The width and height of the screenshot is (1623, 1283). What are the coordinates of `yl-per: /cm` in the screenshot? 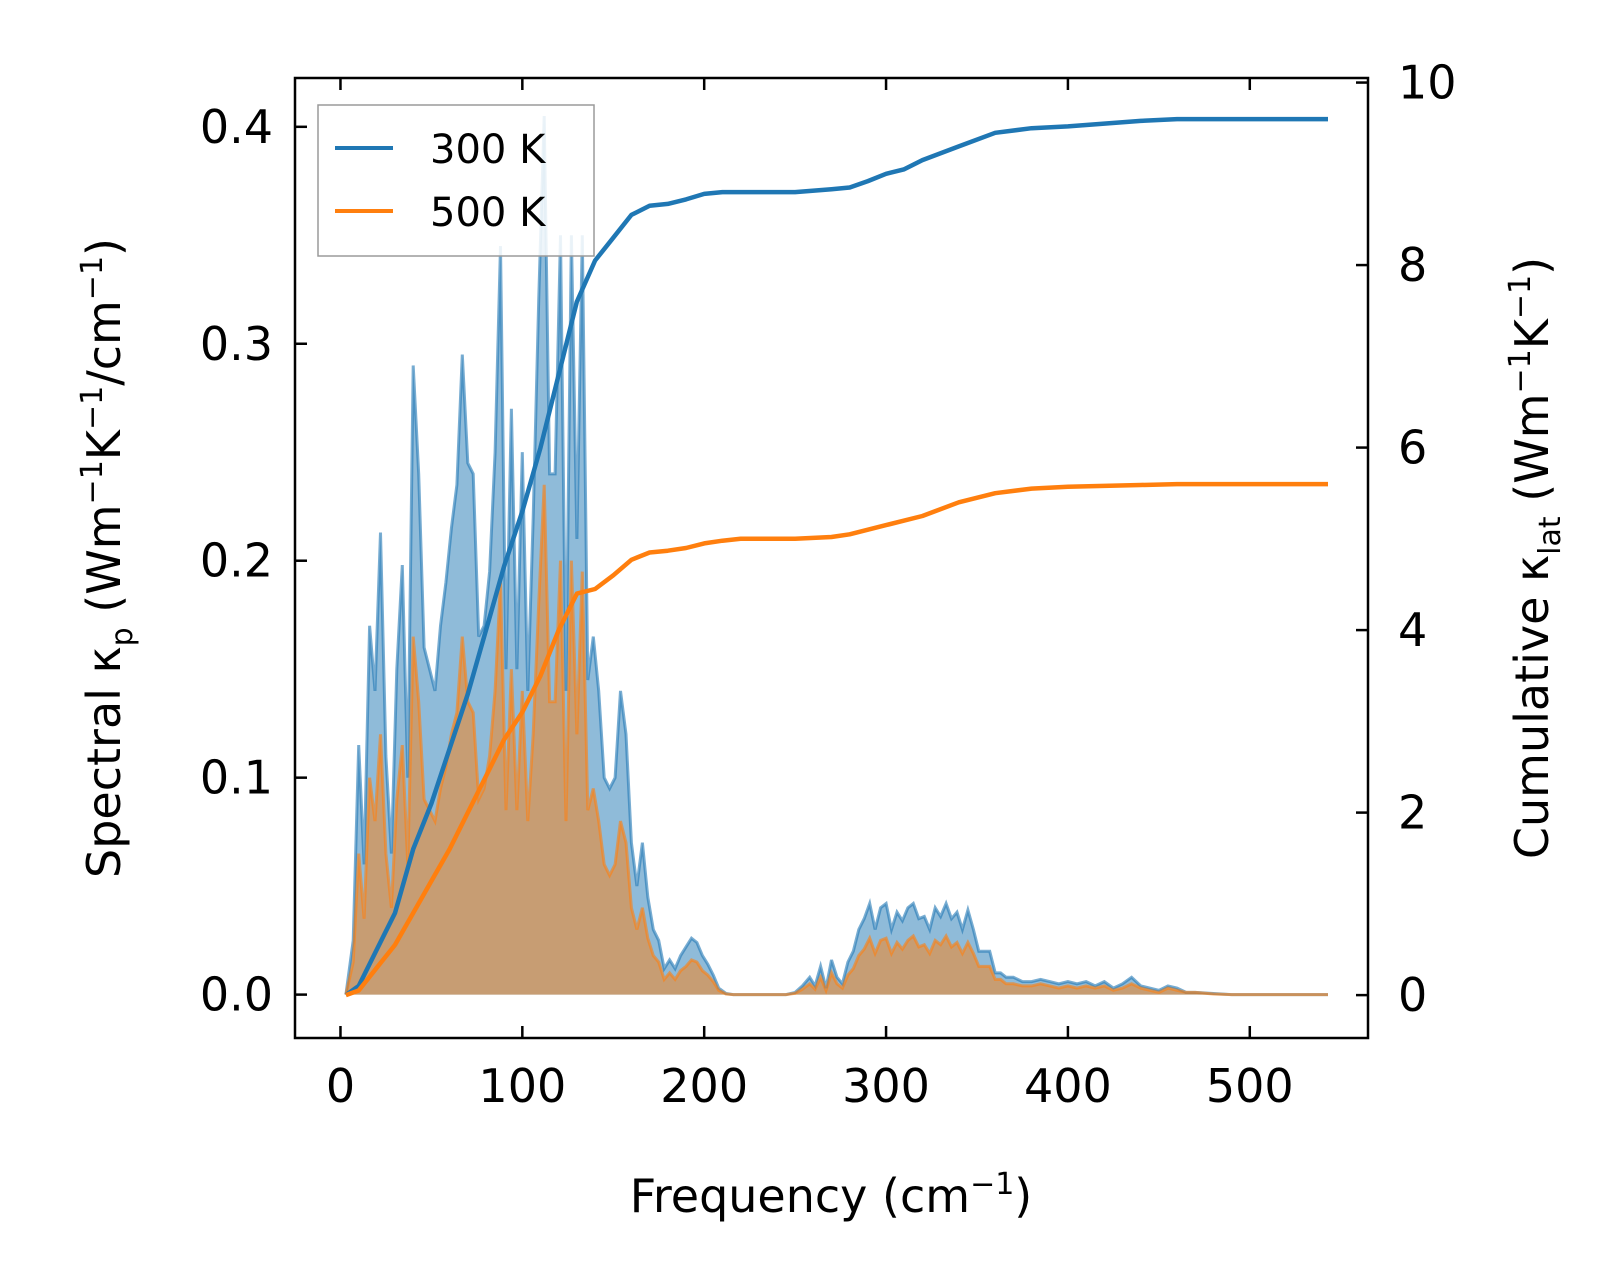 It's located at (104, 343).